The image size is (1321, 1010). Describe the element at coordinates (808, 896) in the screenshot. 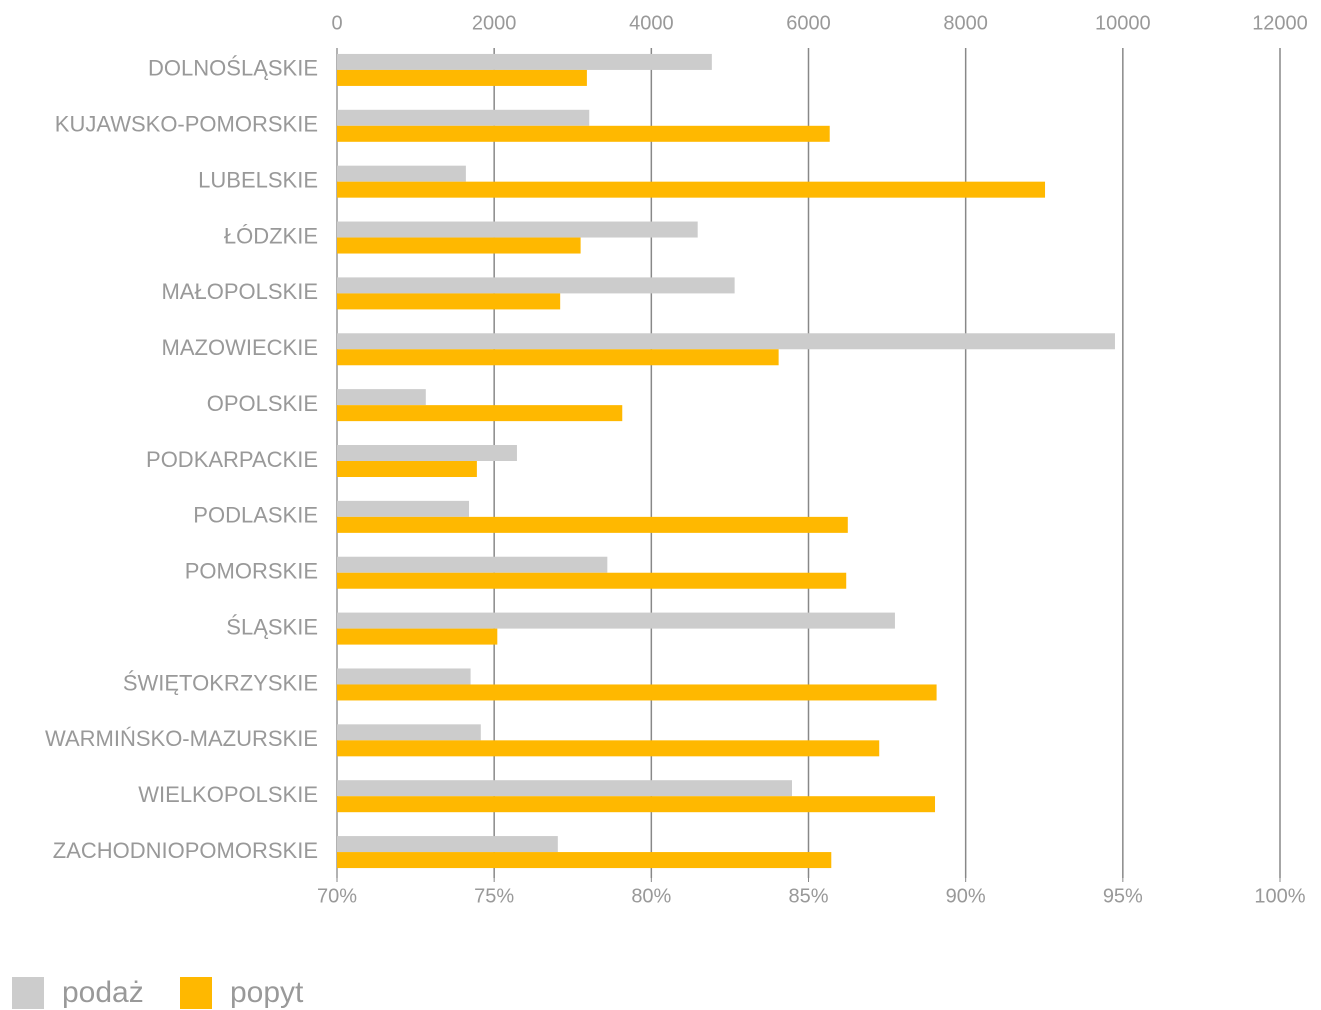

I see `x2-tick-label: 85%` at that location.